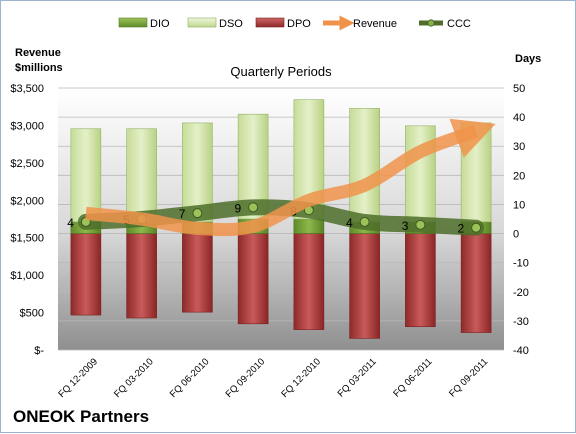 The image size is (576, 434). Describe the element at coordinates (357, 377) in the screenshot. I see `x-tick-label: FQ 03-2011` at that location.